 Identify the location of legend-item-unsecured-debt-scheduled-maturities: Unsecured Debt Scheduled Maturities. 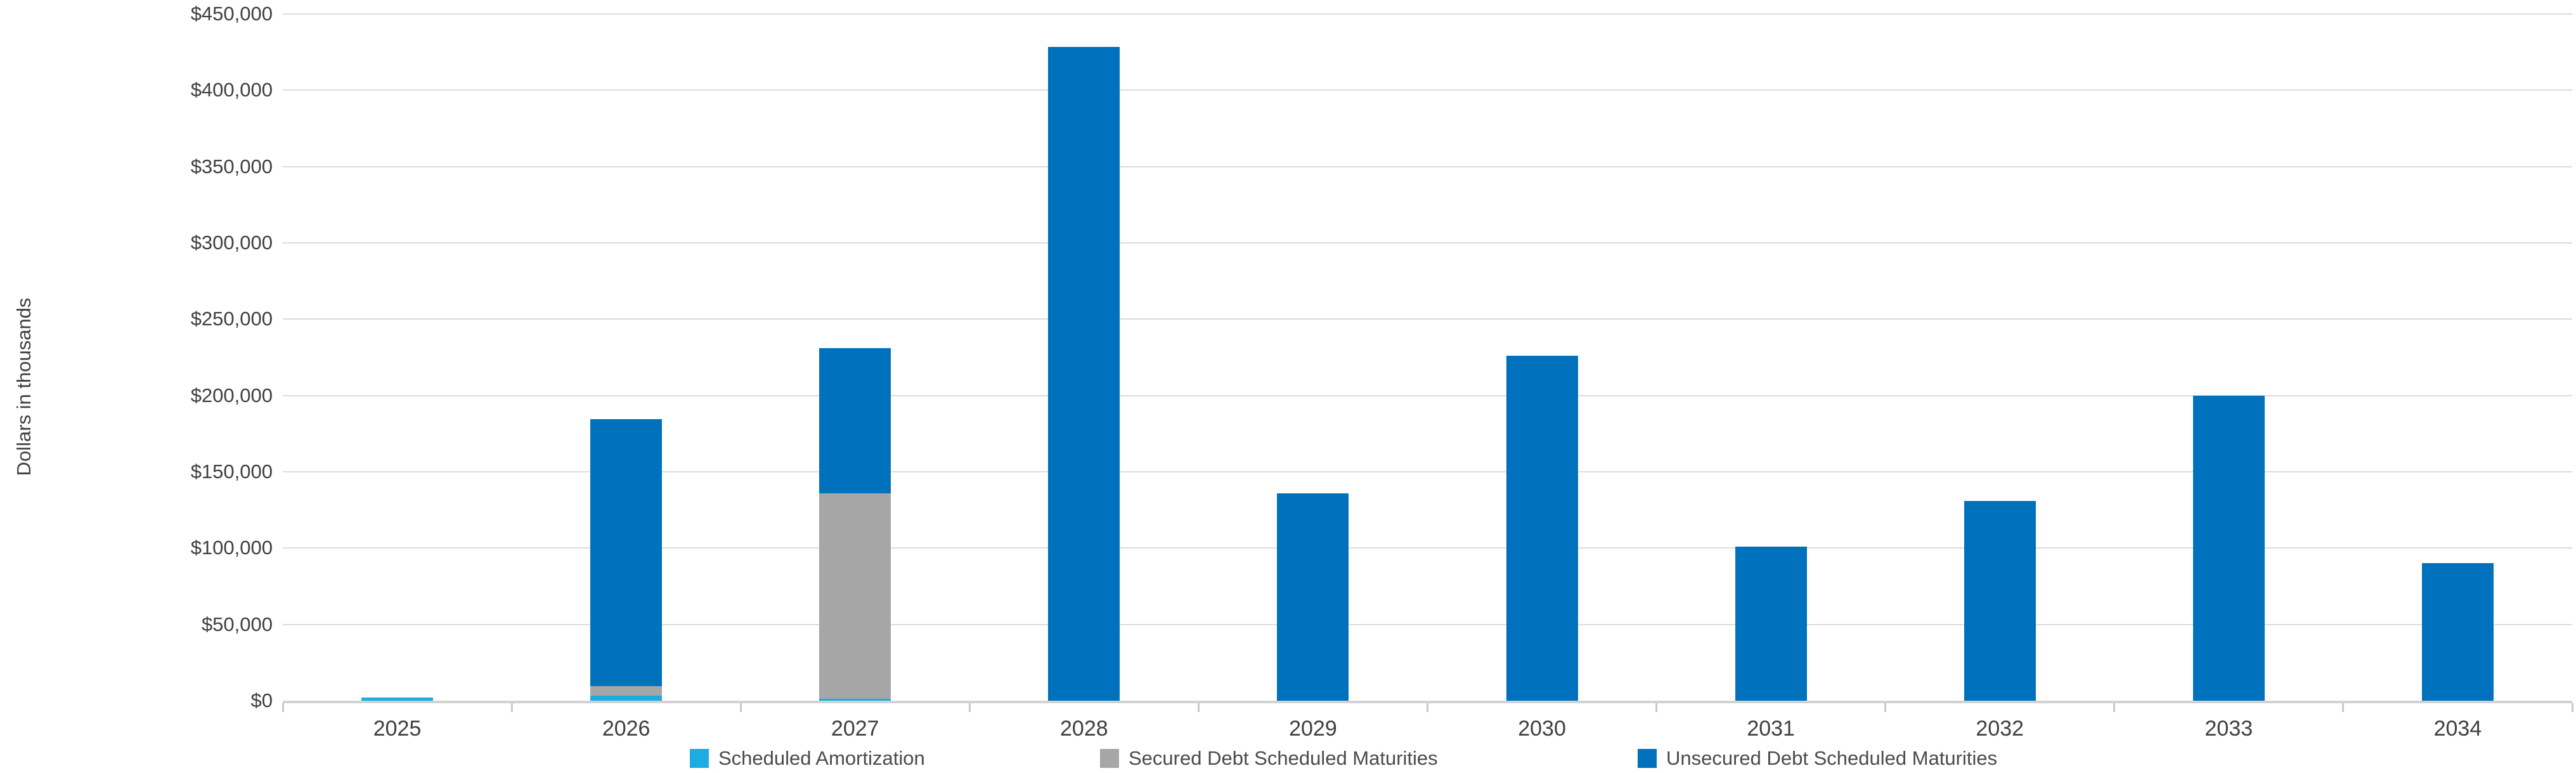
(1818, 758).